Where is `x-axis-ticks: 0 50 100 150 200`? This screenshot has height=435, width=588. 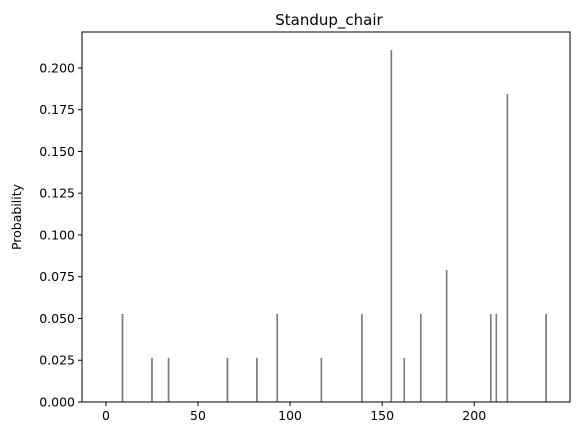 x-axis-ticks: 0 50 100 150 200 is located at coordinates (294, 412).